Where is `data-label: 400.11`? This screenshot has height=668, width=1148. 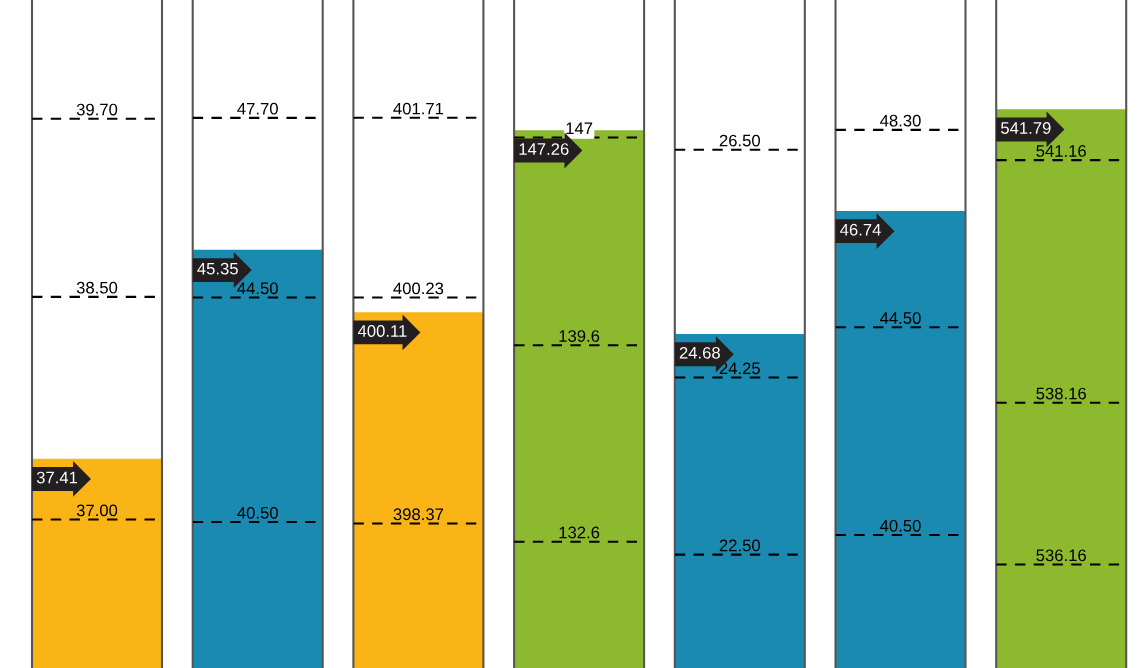
data-label: 400.11 is located at coordinates (382, 331).